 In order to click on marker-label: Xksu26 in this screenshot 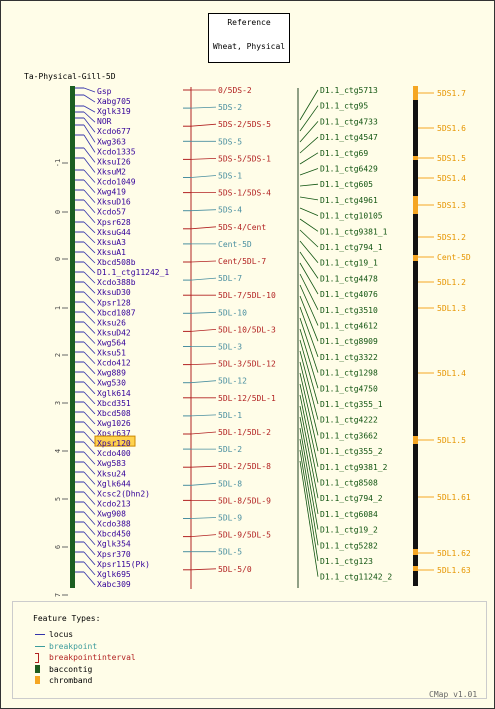, I will do `click(111, 322)`.